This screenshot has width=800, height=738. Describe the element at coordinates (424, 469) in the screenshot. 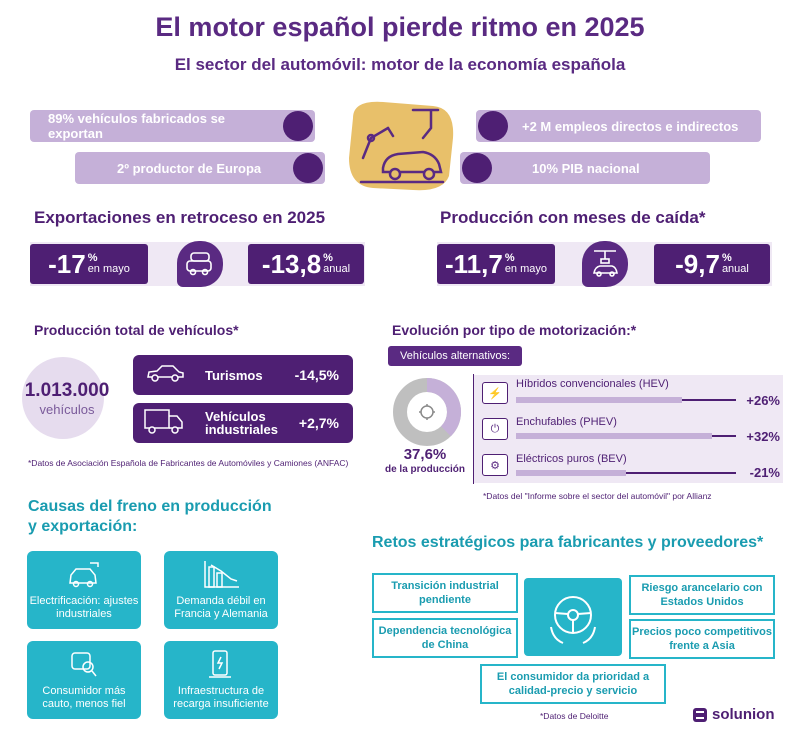

I see `share-label: de la producción` at that location.